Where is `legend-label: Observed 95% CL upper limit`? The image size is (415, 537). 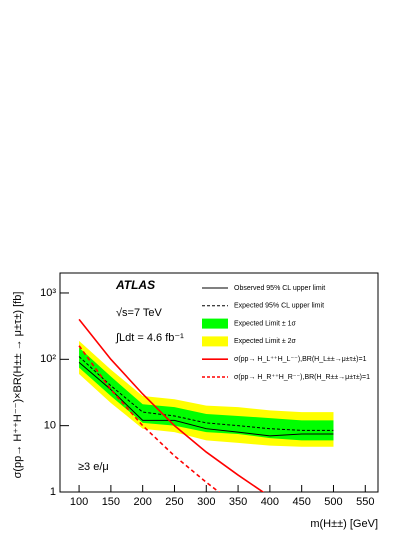
legend-label: Observed 95% CL upper limit is located at coordinates (279, 288).